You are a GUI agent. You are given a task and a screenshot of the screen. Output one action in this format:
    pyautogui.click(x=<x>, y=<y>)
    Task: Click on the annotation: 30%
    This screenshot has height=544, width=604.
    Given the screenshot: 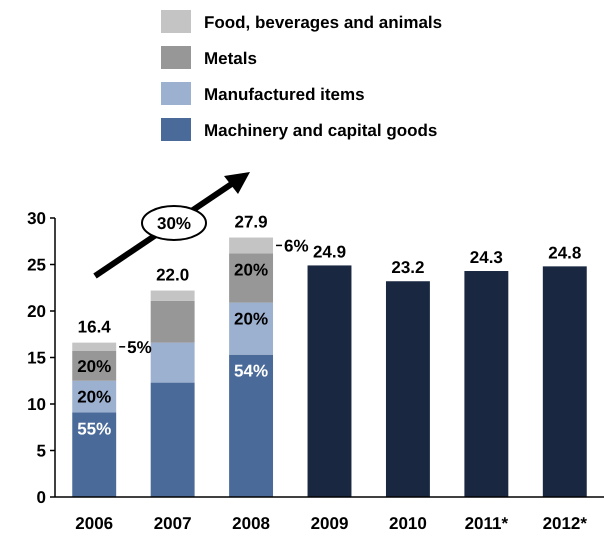 What is the action you would take?
    pyautogui.click(x=174, y=223)
    